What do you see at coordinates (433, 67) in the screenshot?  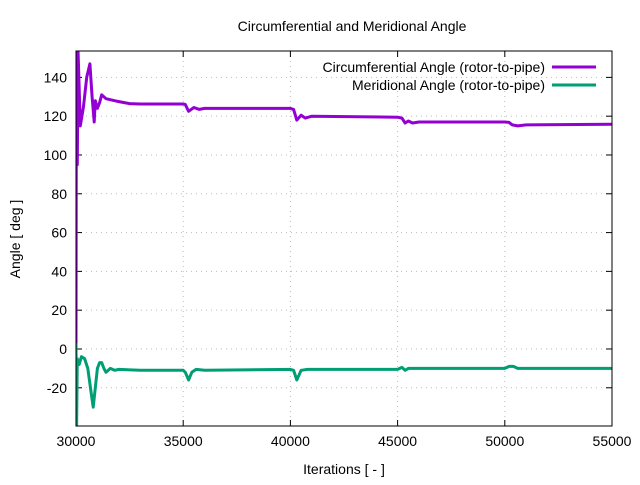 I see `legend-label: Circumferential Angle (rotor-to-pipe)` at bounding box center [433, 67].